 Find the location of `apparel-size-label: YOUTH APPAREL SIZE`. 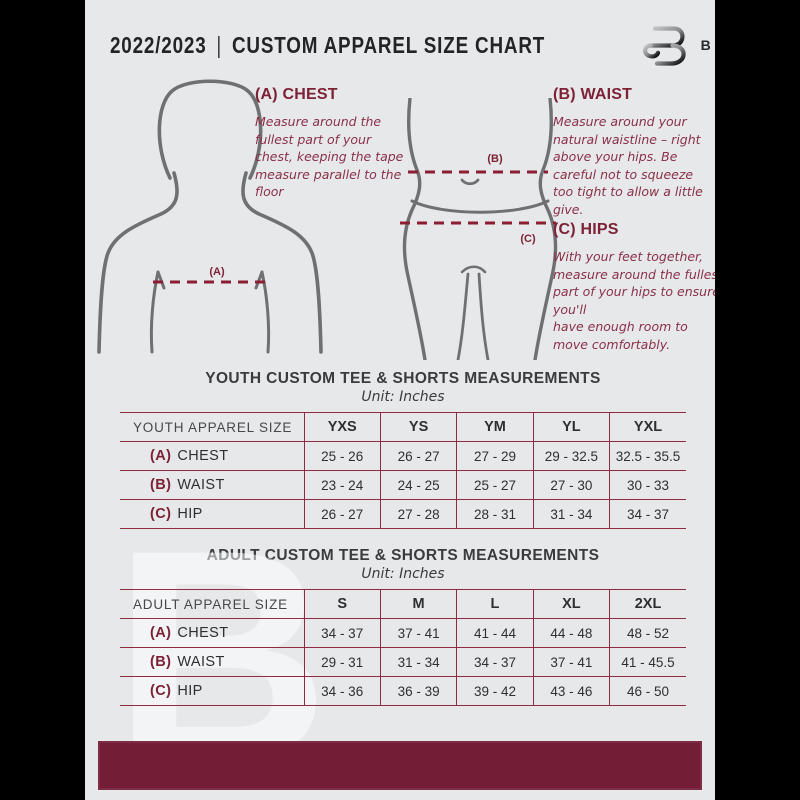

apparel-size-label: YOUTH APPAREL SIZE is located at coordinates (212, 427).